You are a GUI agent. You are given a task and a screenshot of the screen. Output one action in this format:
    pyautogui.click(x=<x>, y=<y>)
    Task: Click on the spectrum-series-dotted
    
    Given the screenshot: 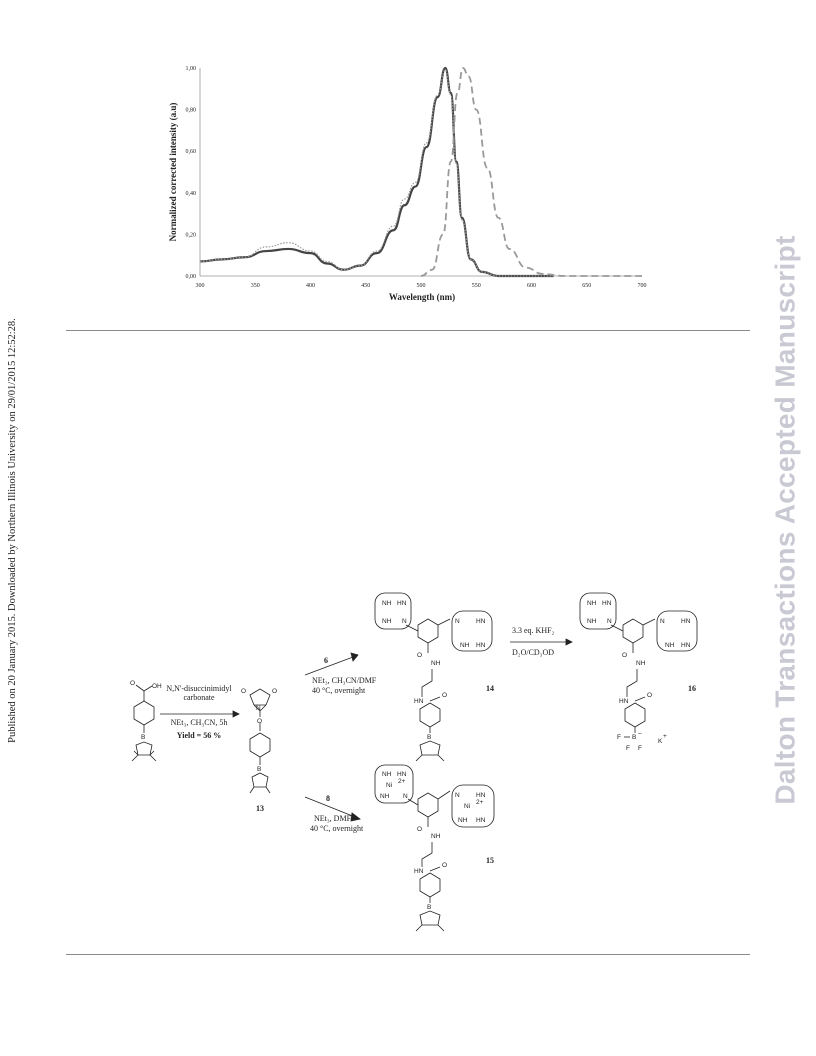 What is the action you would take?
    pyautogui.click(x=376, y=173)
    